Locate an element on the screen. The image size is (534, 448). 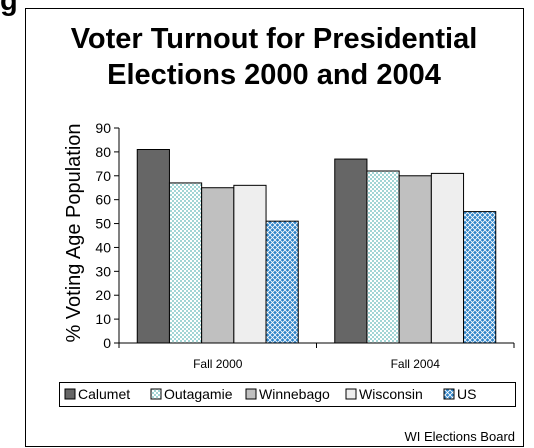
y-tick-label: 60 is located at coordinates (103, 200).